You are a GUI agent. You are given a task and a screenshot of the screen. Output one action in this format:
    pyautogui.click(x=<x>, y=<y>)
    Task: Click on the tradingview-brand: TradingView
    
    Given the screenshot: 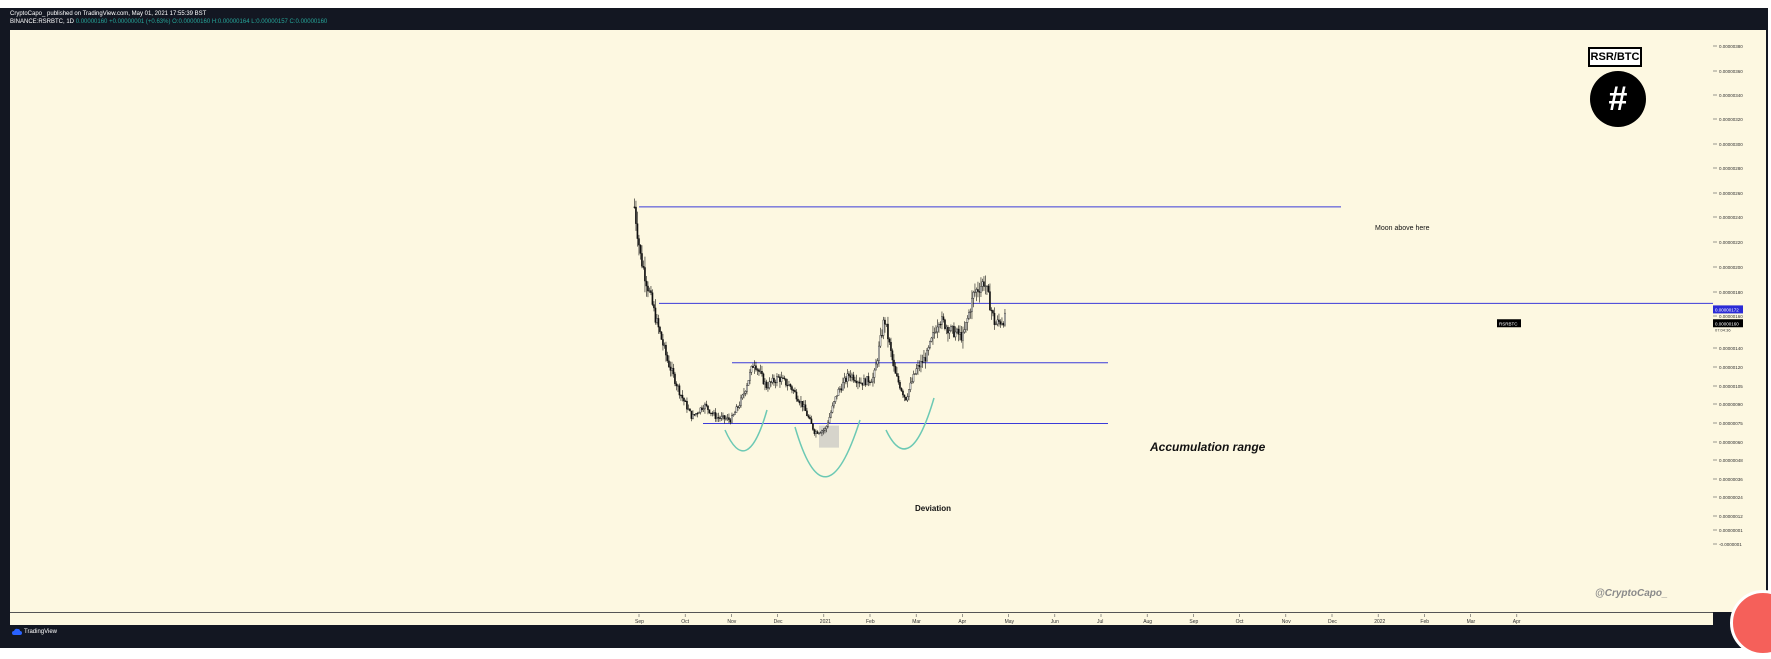 What is the action you would take?
    pyautogui.click(x=41, y=632)
    